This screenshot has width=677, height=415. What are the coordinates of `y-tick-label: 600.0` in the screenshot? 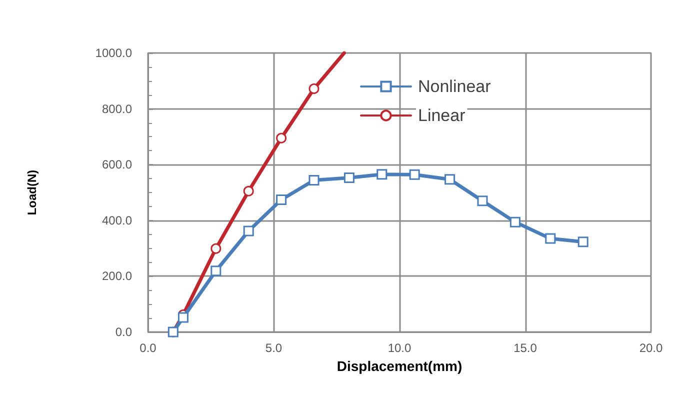 It's located at (117, 165).